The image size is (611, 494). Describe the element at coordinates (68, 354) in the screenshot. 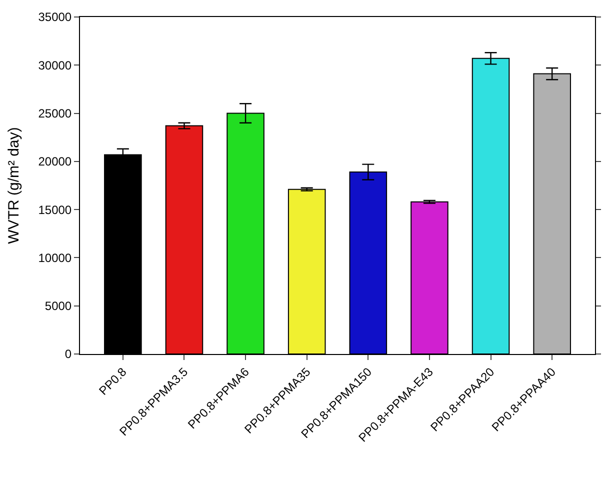

I see `y-tick-label: 0` at that location.